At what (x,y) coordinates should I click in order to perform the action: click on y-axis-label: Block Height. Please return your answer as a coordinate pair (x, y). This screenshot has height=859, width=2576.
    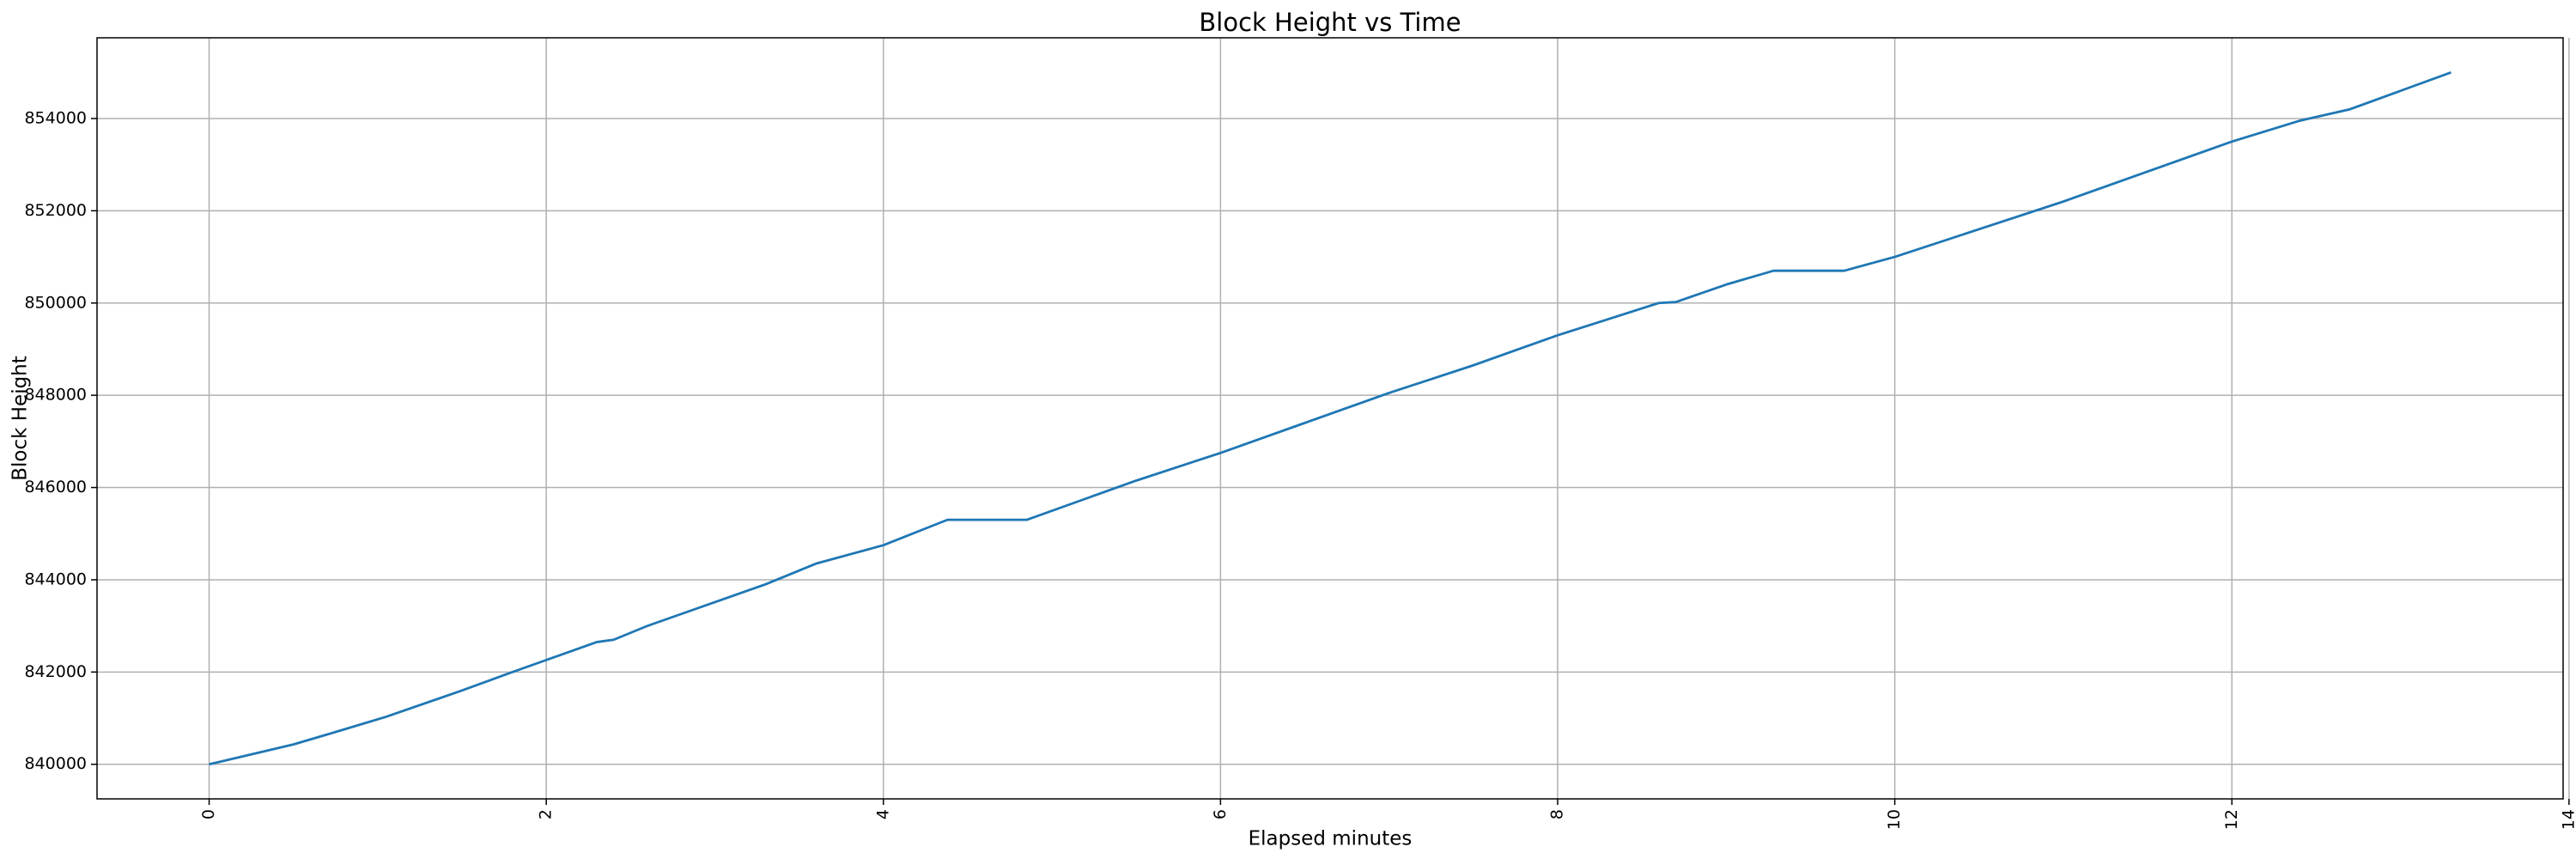
    Looking at the image, I should click on (21, 418).